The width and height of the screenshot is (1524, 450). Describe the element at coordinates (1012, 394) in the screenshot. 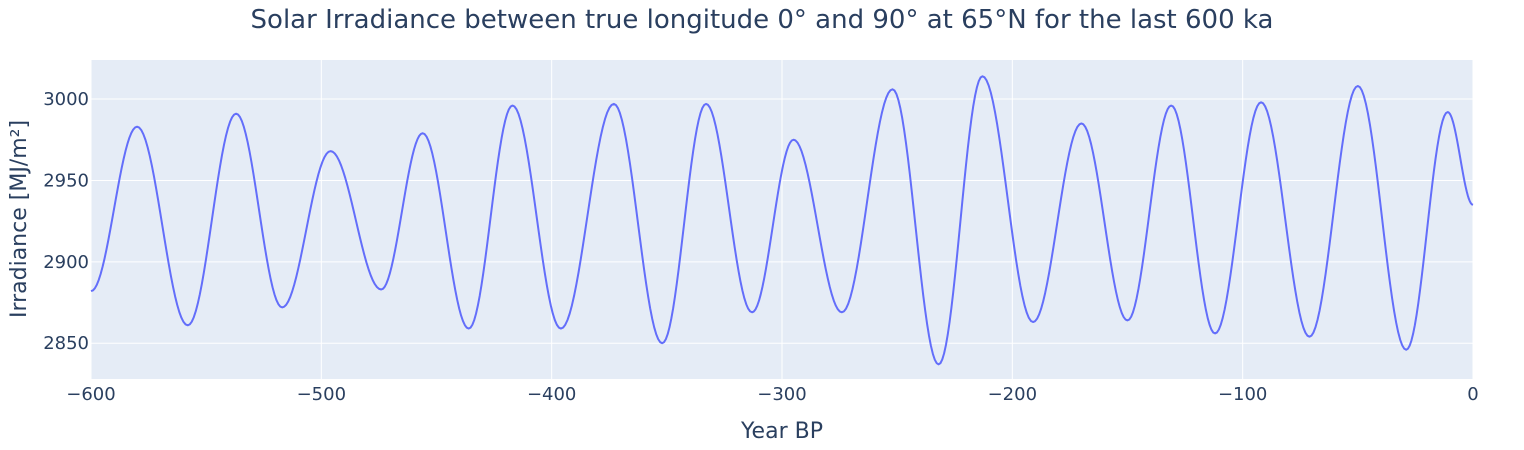

I see `x-tick-label: −200` at that location.